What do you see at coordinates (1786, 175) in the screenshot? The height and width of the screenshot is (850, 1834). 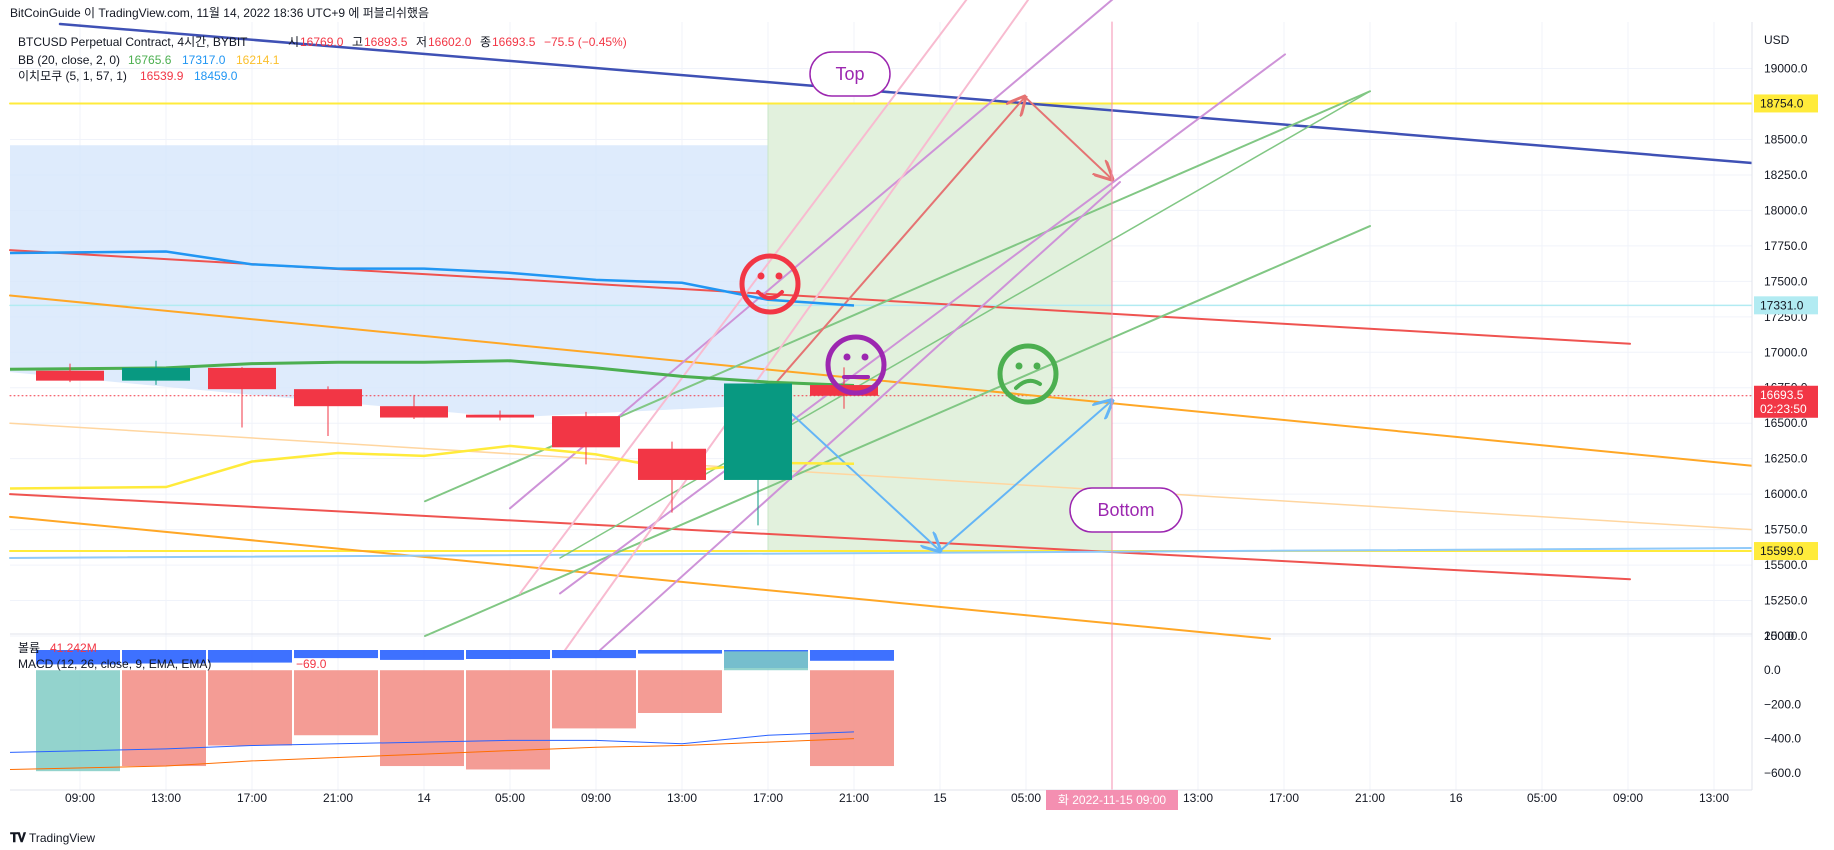 I see `price-tick-label: 18250.0` at bounding box center [1786, 175].